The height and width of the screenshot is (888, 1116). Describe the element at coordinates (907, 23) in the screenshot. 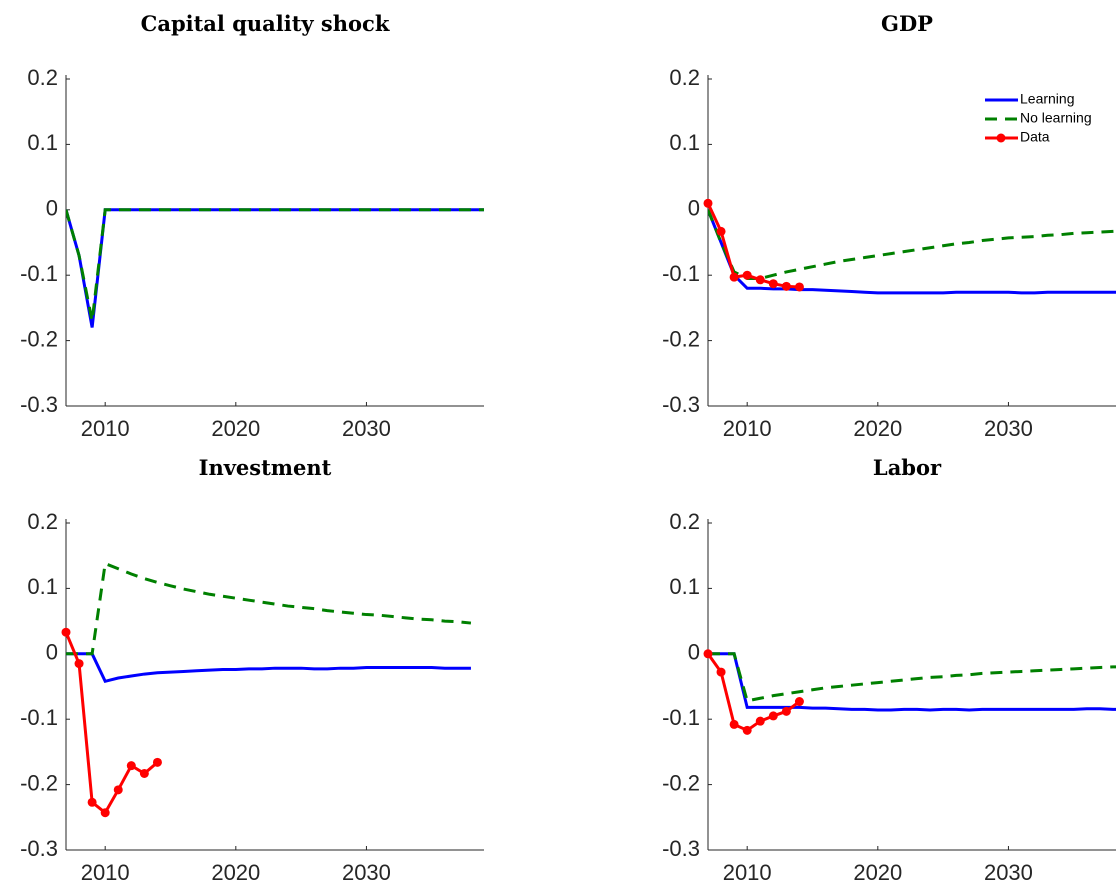

I see `chart-title: GDP` at that location.